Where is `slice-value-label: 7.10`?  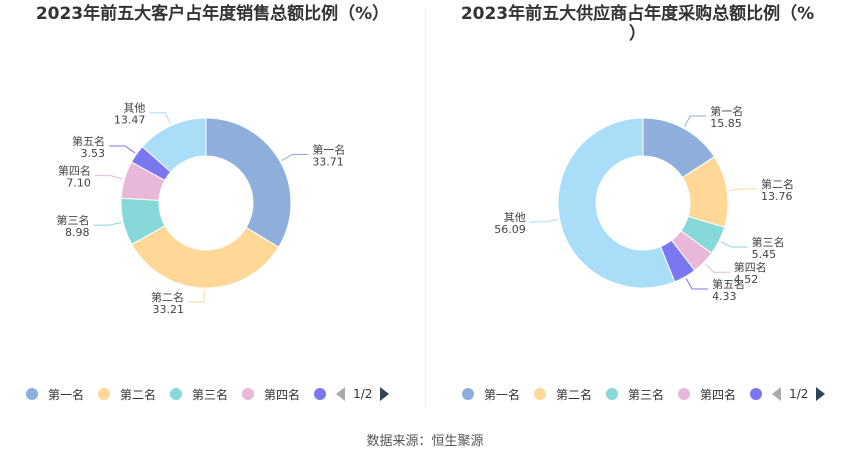
slice-value-label: 7.10 is located at coordinates (78, 183).